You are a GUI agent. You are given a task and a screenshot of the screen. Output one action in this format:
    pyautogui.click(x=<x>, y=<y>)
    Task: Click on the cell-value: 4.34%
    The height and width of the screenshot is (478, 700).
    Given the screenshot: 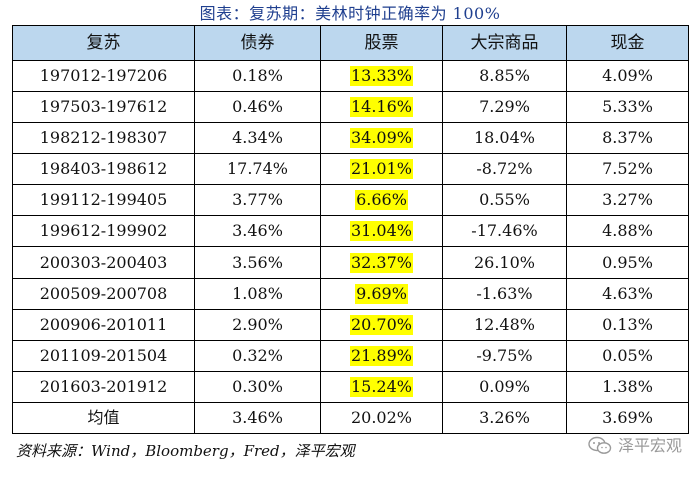 What is the action you would take?
    pyautogui.click(x=257, y=138)
    